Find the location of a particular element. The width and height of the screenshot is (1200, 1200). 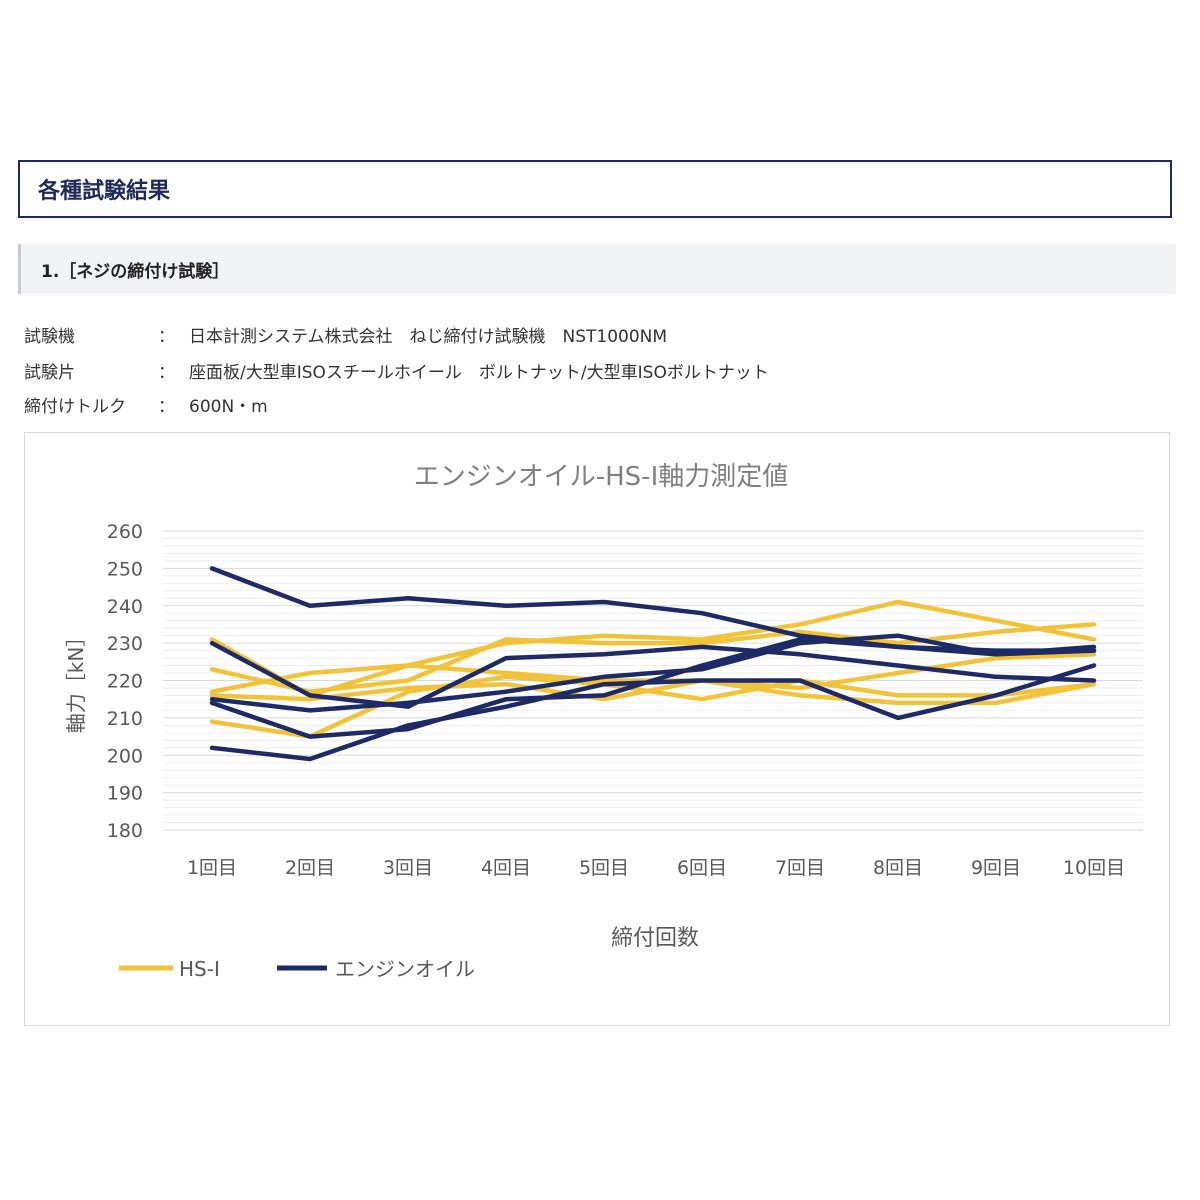

y-tick-label: 220 is located at coordinates (125, 682).